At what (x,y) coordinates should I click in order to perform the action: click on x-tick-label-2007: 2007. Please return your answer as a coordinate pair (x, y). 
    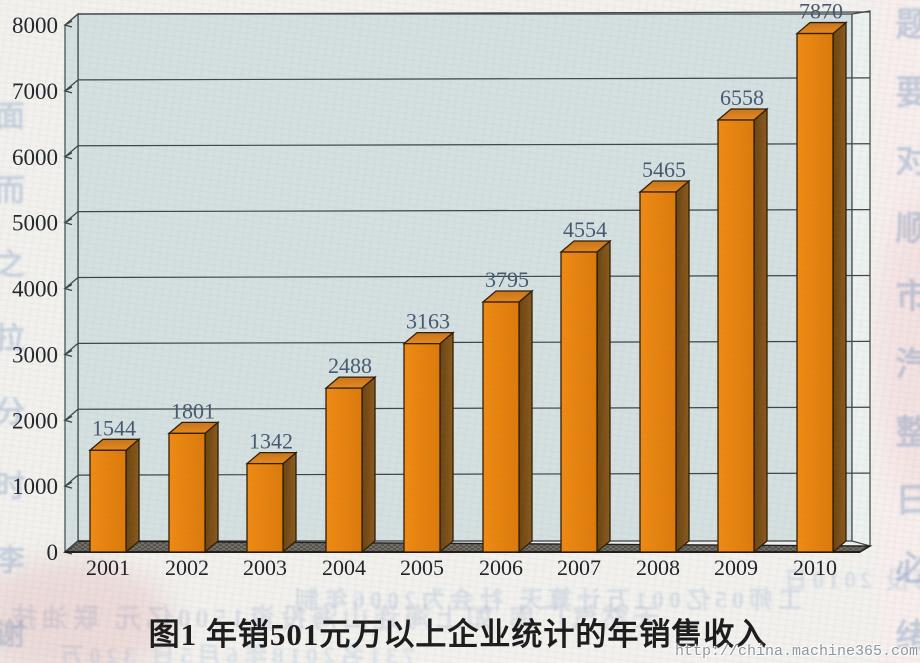
    Looking at the image, I should click on (579, 567).